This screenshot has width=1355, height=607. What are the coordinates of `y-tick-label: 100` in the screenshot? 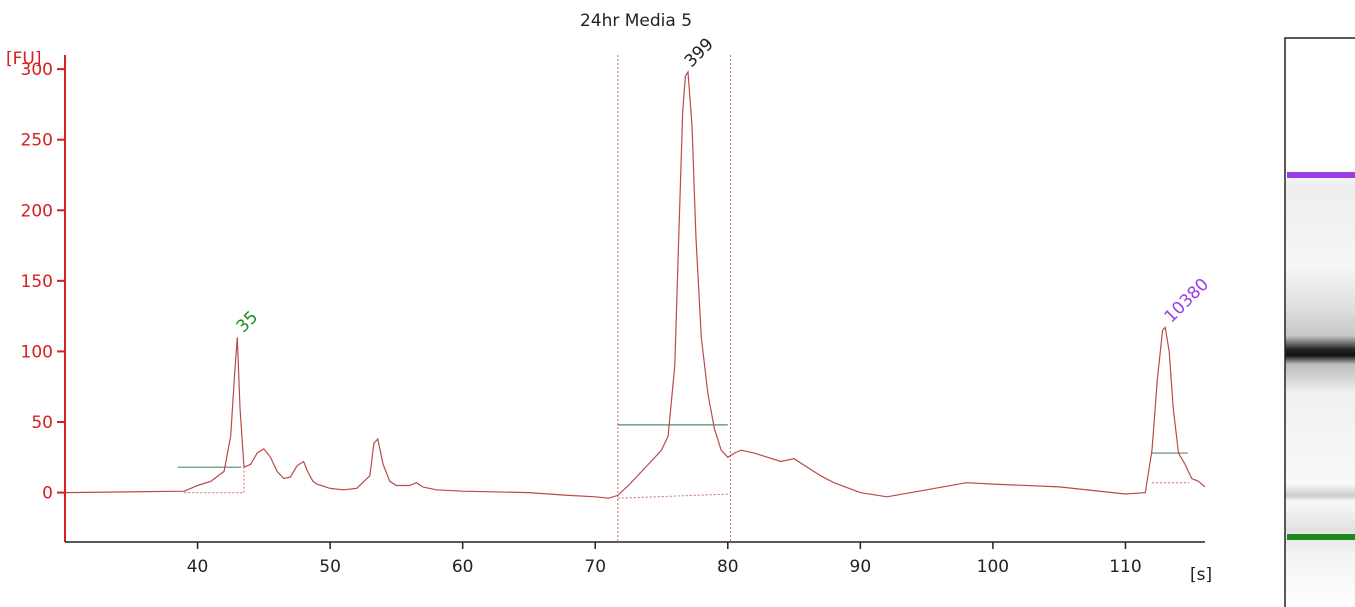 It's located at (37, 352).